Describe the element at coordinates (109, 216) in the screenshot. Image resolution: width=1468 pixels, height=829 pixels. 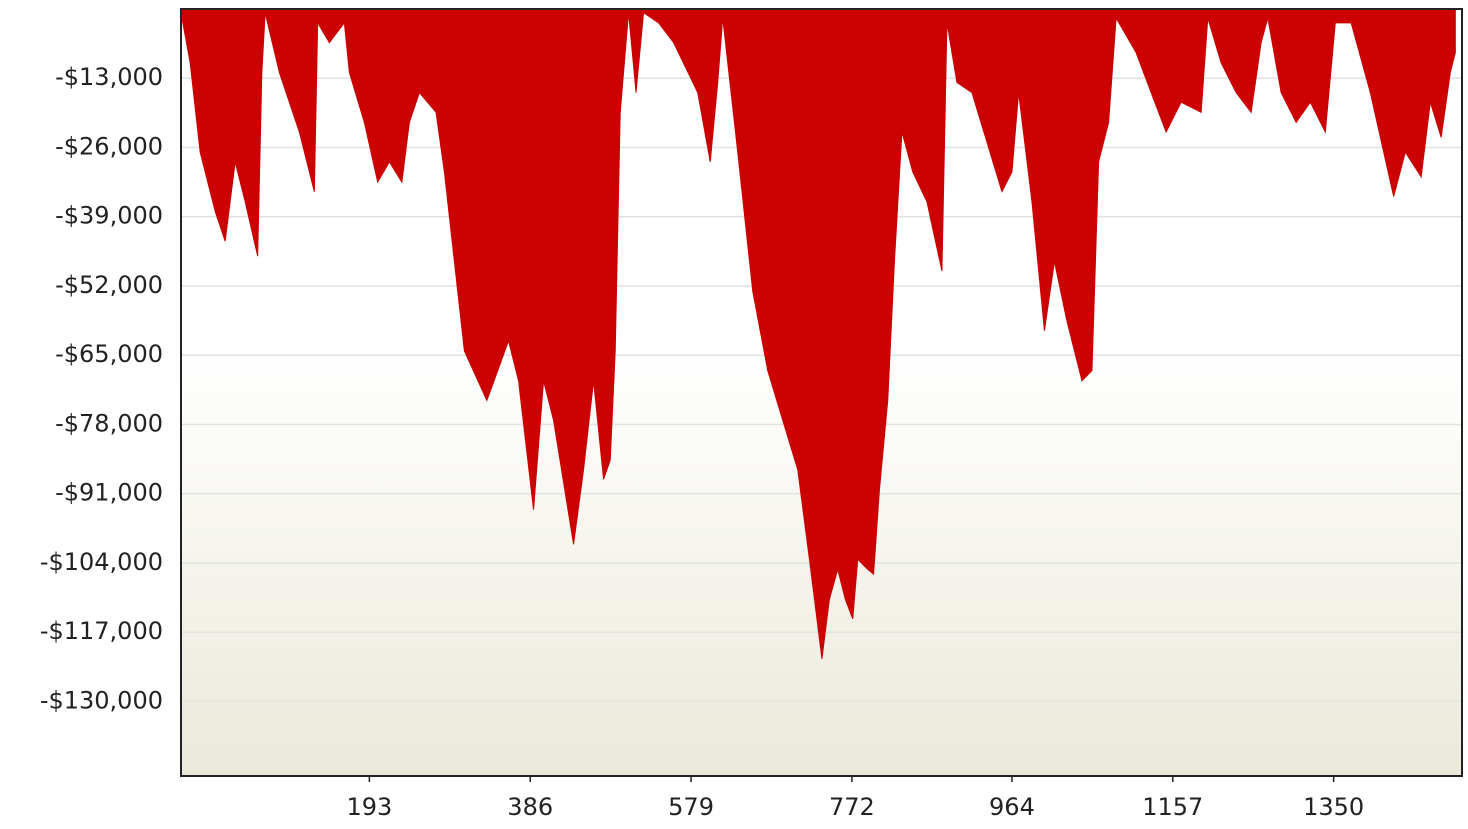
I see `y-tick-label: -$39,000` at that location.